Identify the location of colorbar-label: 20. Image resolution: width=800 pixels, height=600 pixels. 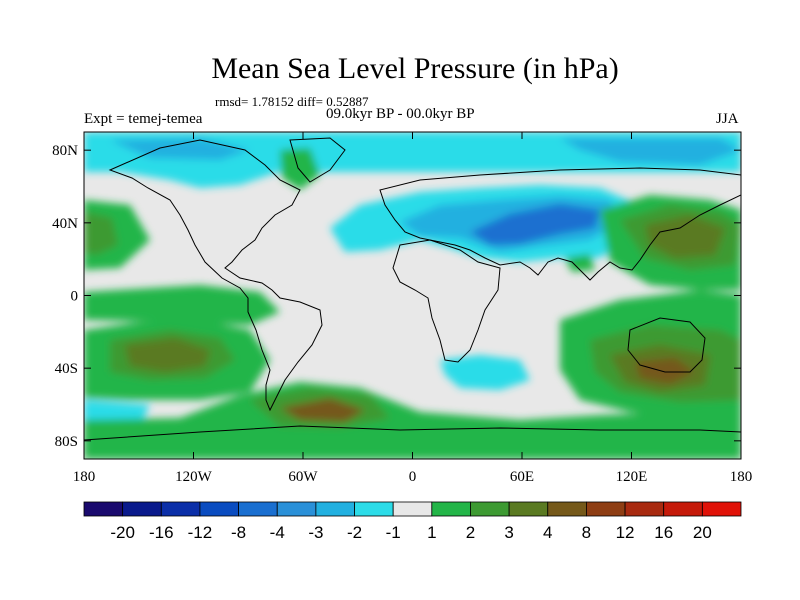
(702, 532).